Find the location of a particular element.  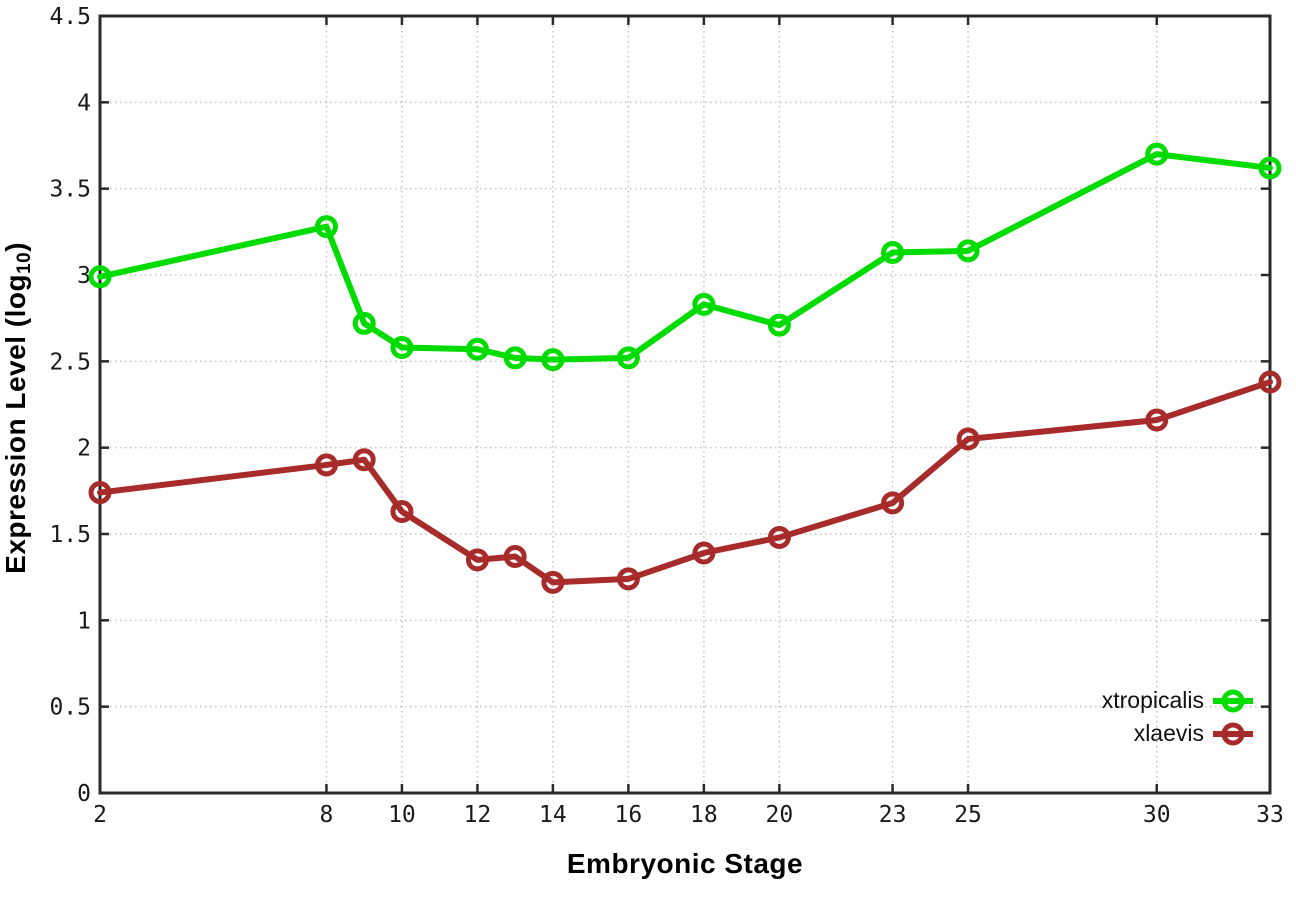

svg-text: 25 is located at coordinates (968, 815).